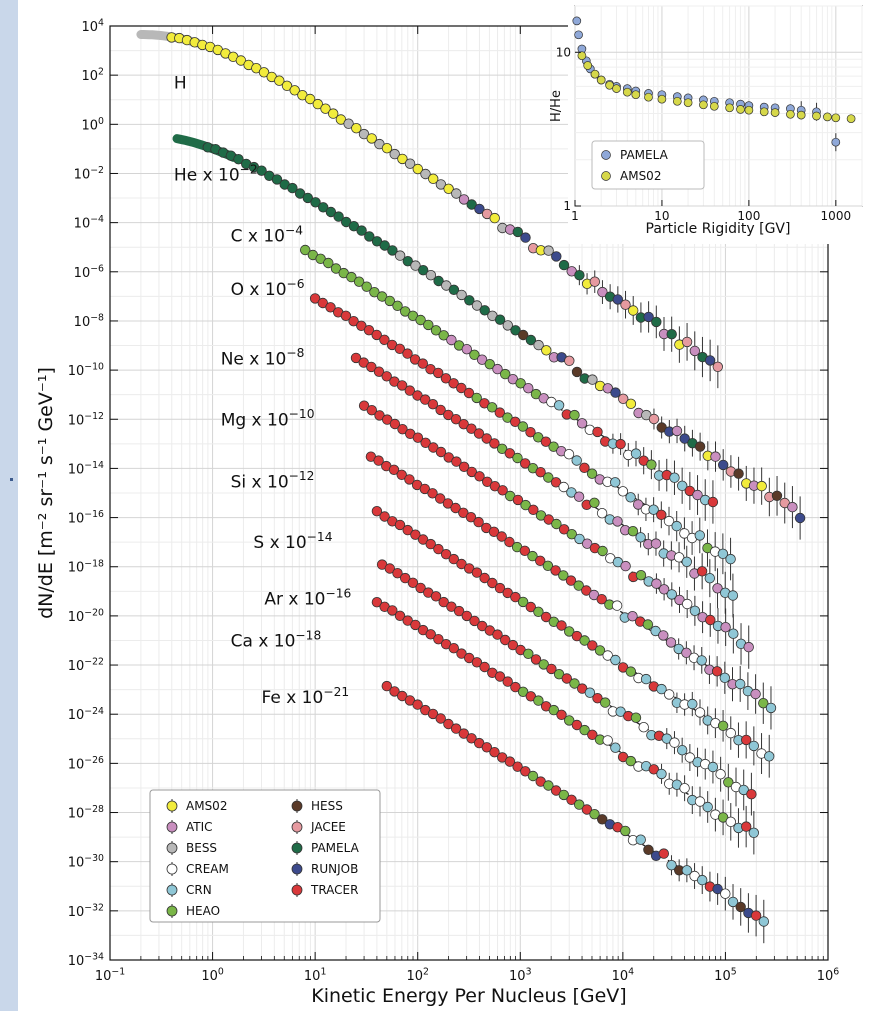 This screenshot has height=1011, width=877. I want to click on inset-data-points, so click(714, 84).